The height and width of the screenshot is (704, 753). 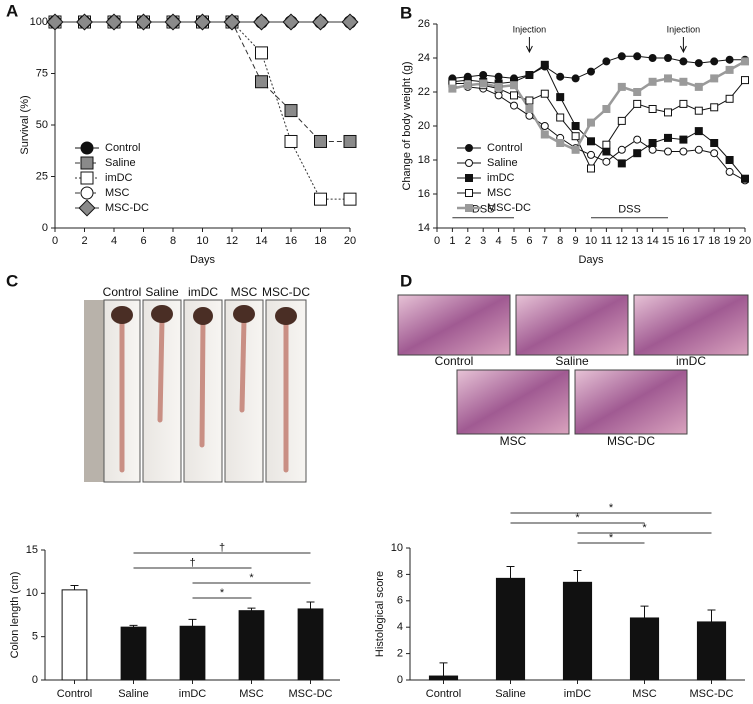 I want to click on photo-label: imDC, so click(x=203, y=292).